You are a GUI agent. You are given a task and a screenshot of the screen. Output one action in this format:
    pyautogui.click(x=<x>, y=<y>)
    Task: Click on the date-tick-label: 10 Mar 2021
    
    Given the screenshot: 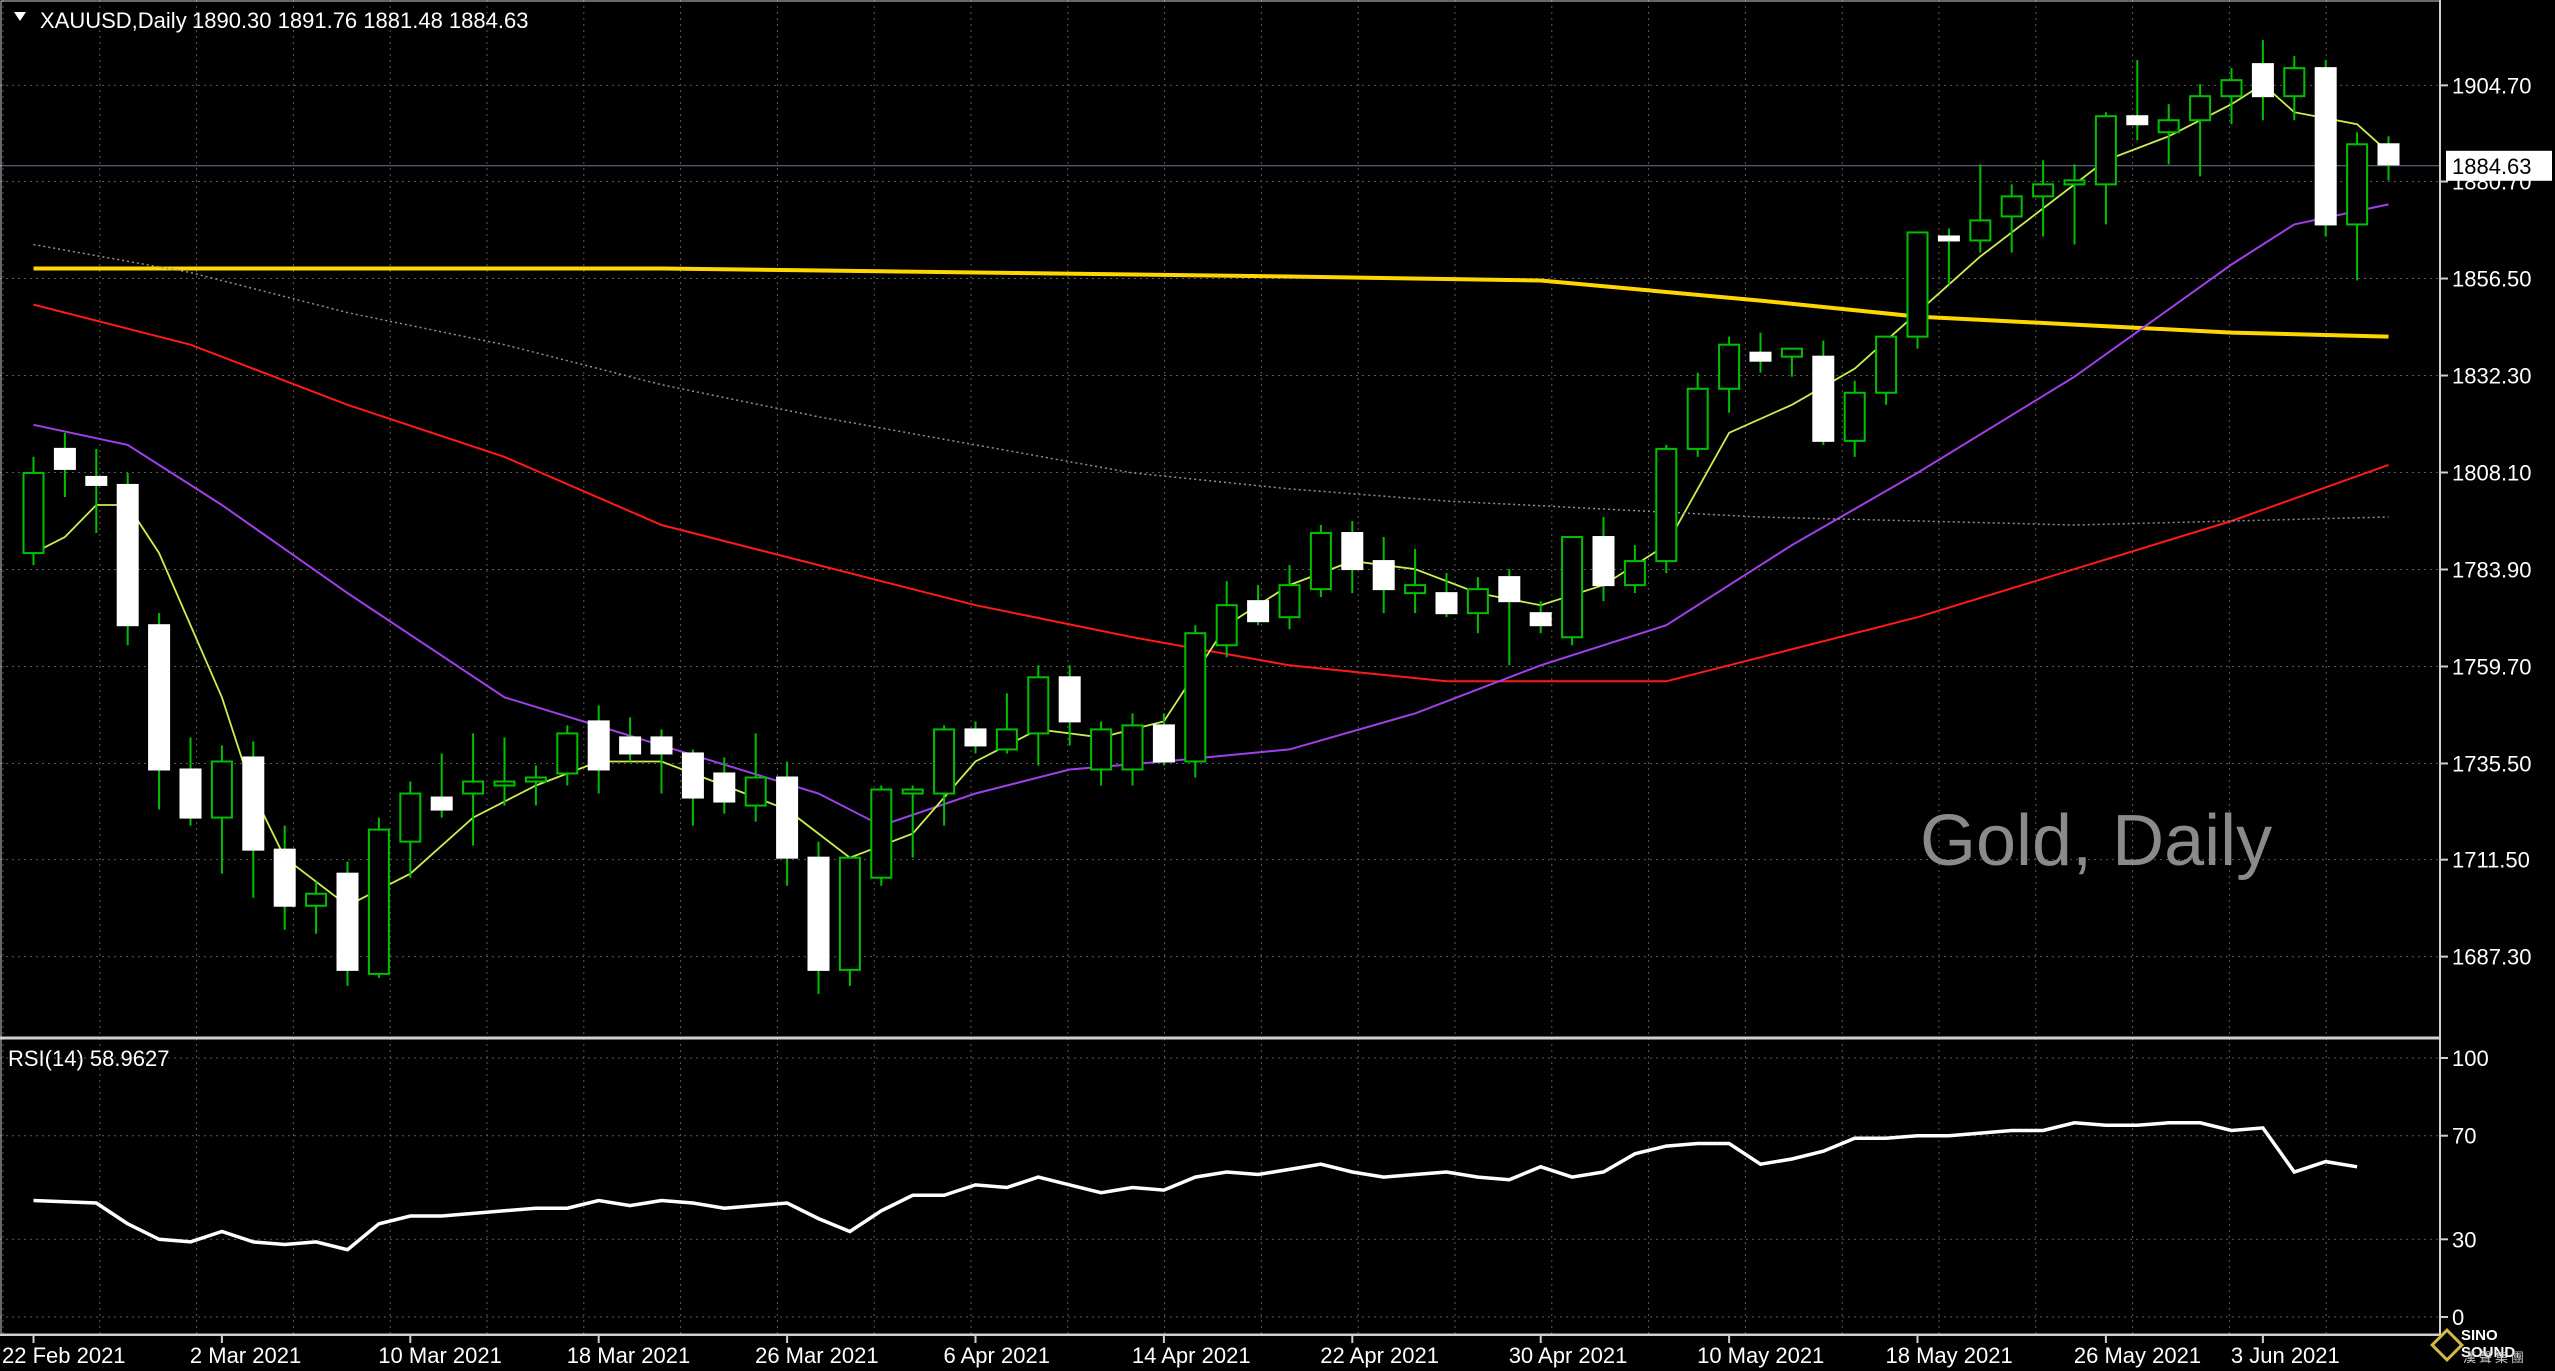 What is the action you would take?
    pyautogui.click(x=440, y=1355)
    